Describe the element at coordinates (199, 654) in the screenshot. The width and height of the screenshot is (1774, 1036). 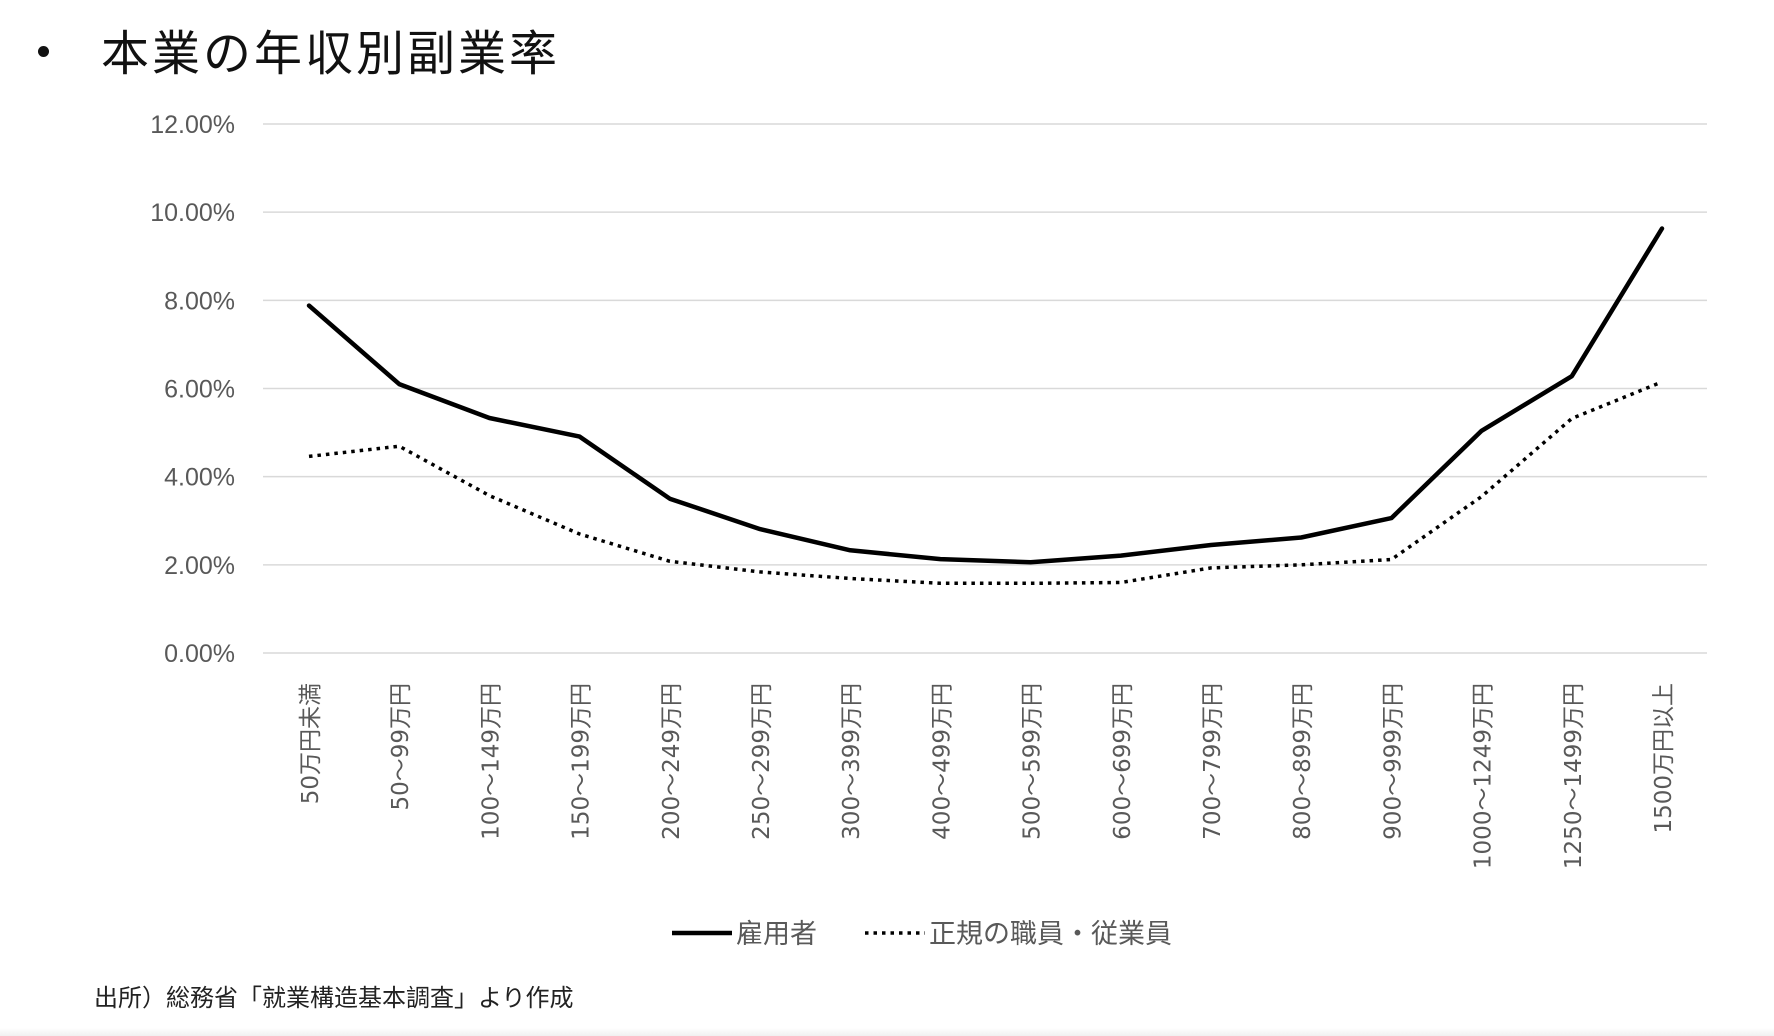
I see `y-tick-label: 0.00%` at that location.